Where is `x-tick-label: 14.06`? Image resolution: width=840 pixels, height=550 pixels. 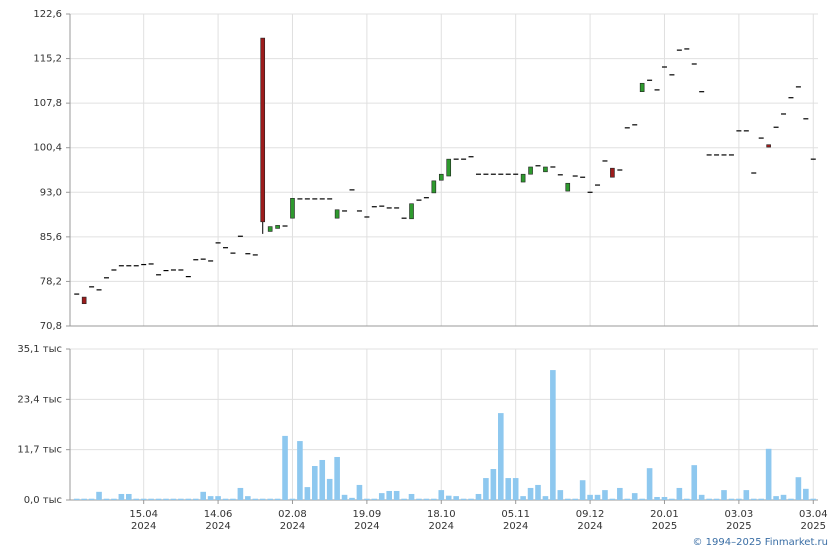 x-tick-label: 14.06 is located at coordinates (218, 514).